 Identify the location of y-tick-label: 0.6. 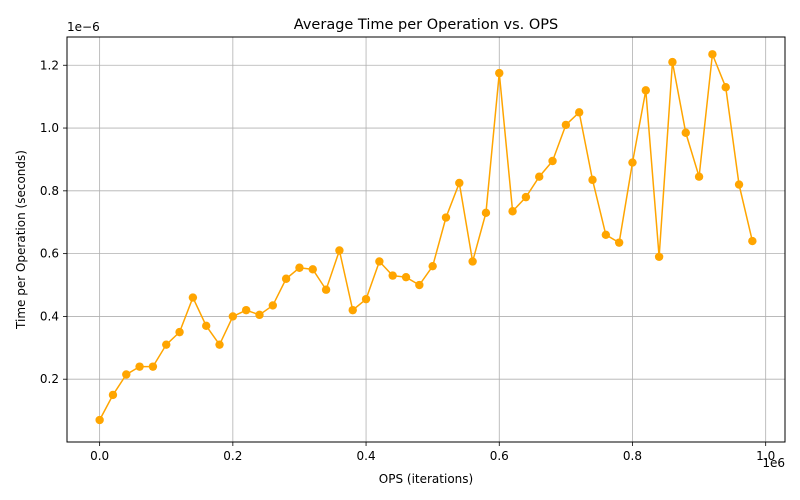
(49, 254).